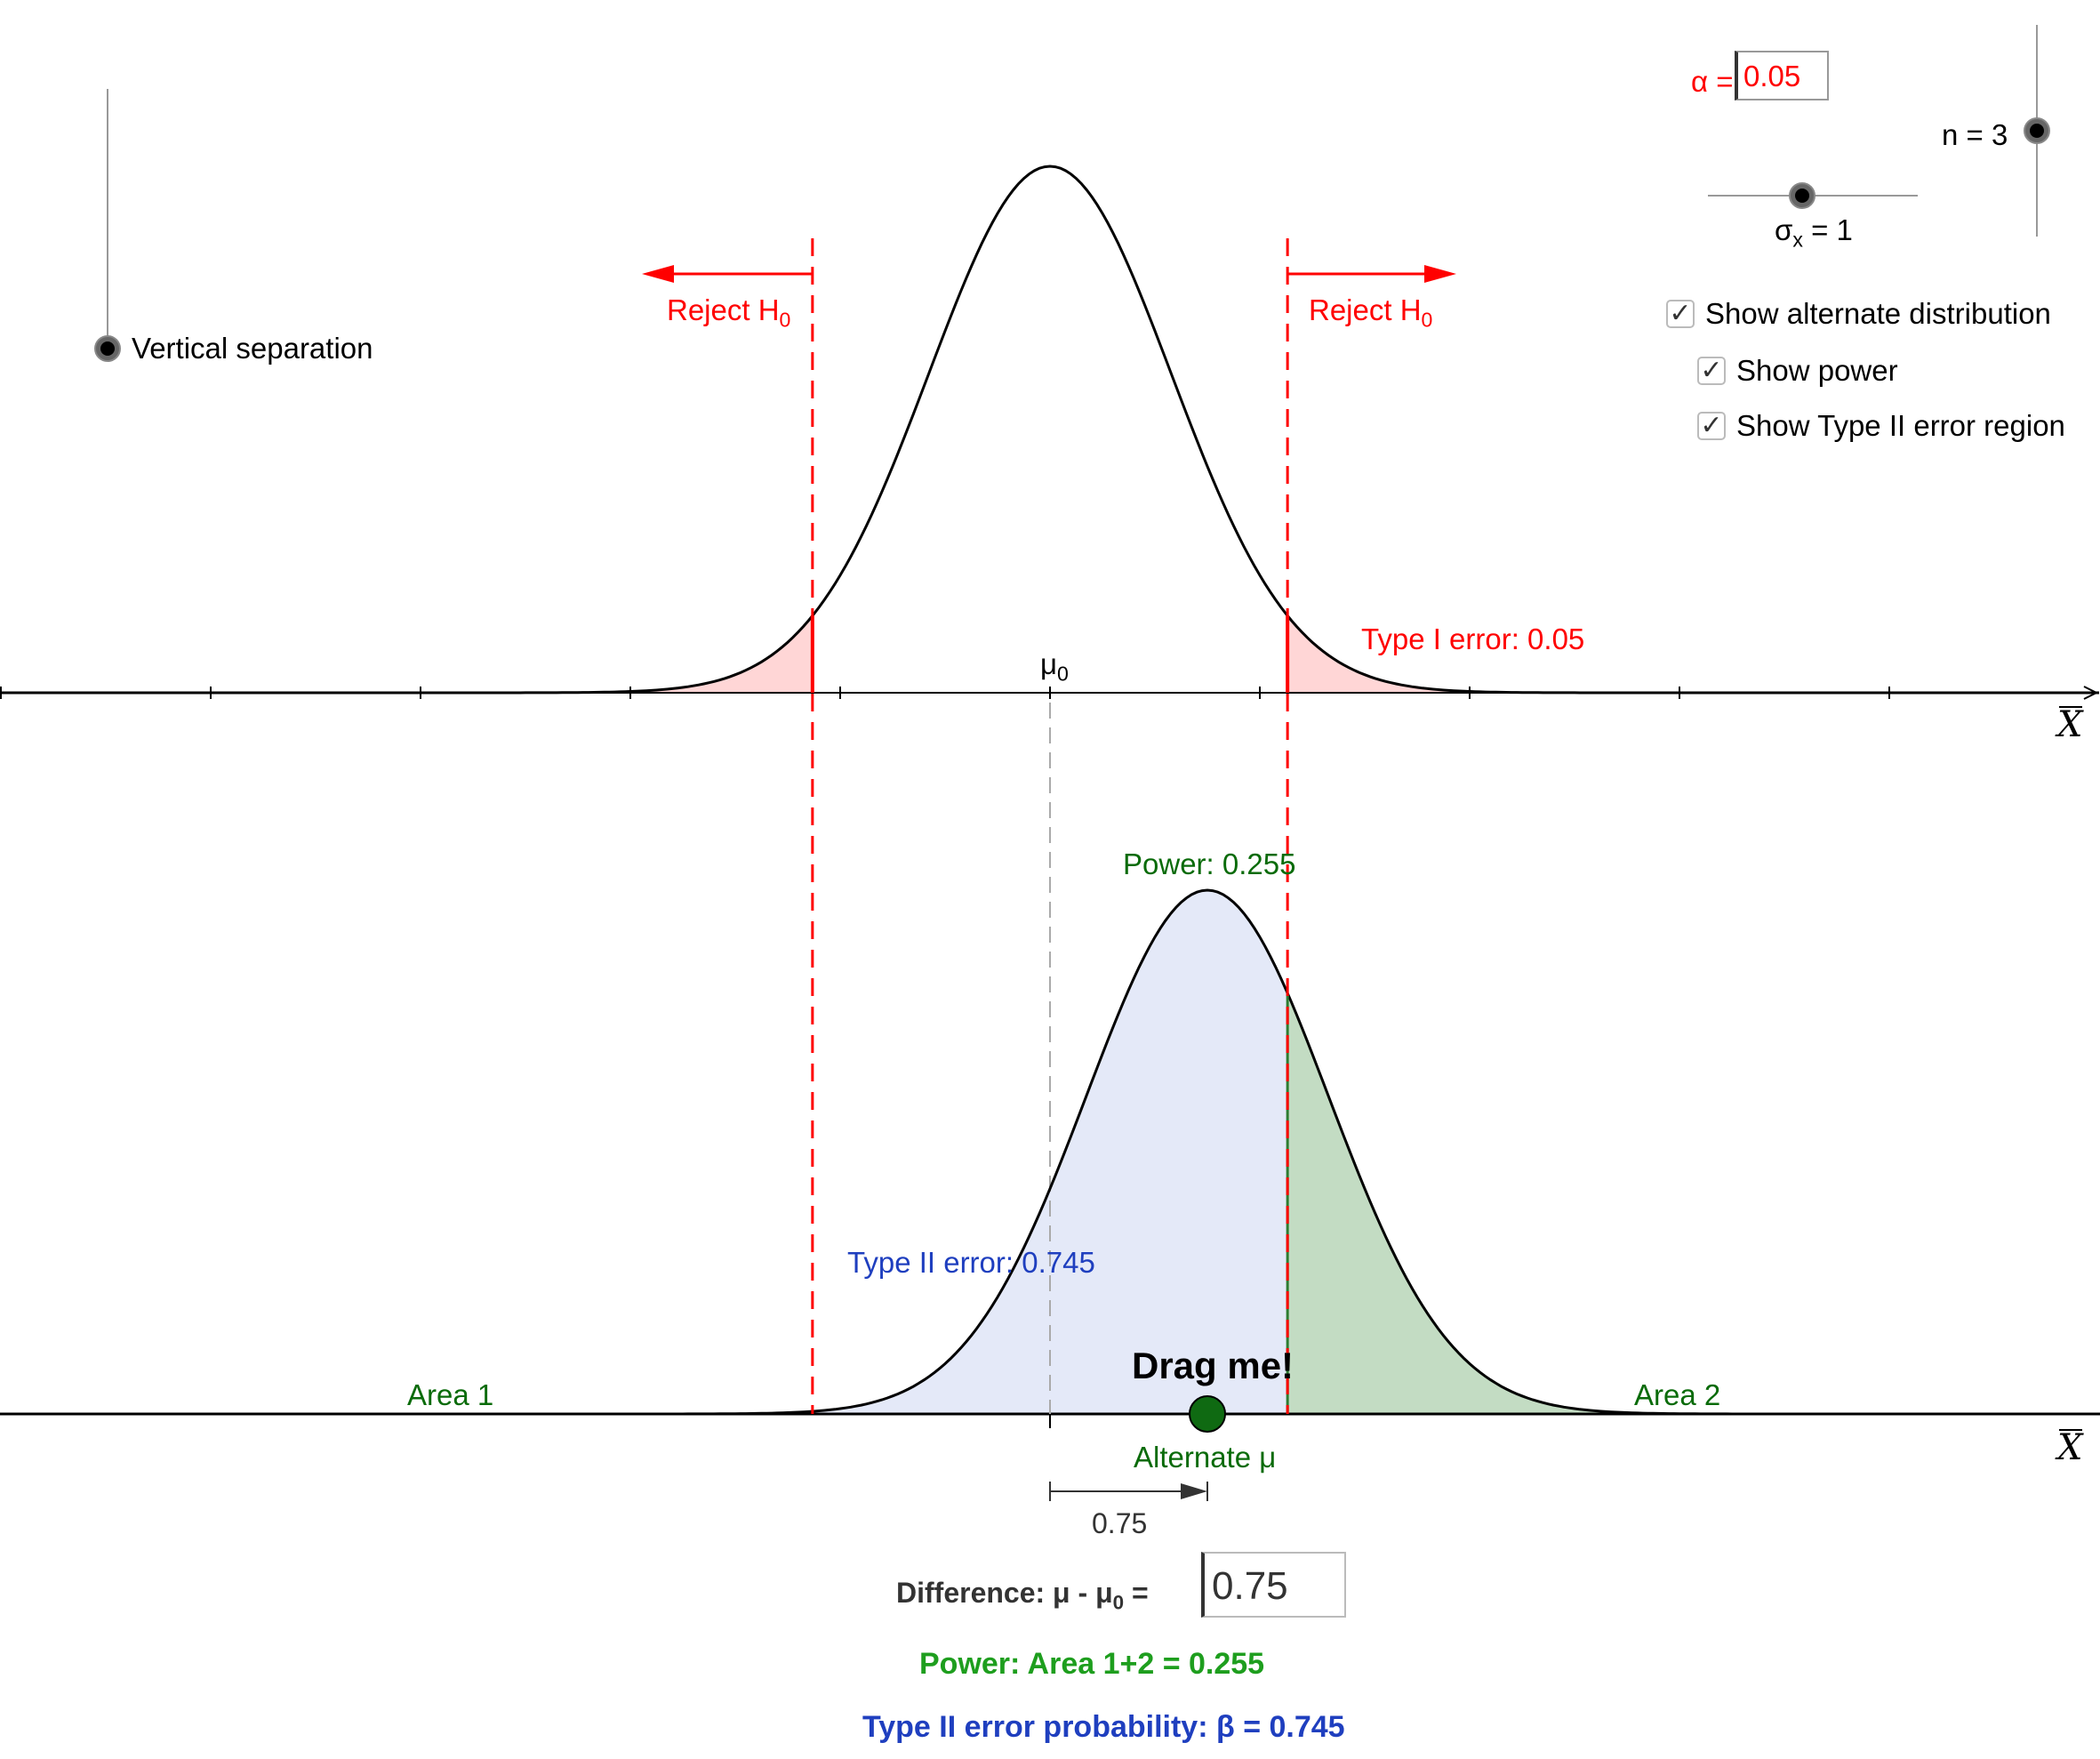  I want to click on reject-left-arrow-head, so click(658, 274).